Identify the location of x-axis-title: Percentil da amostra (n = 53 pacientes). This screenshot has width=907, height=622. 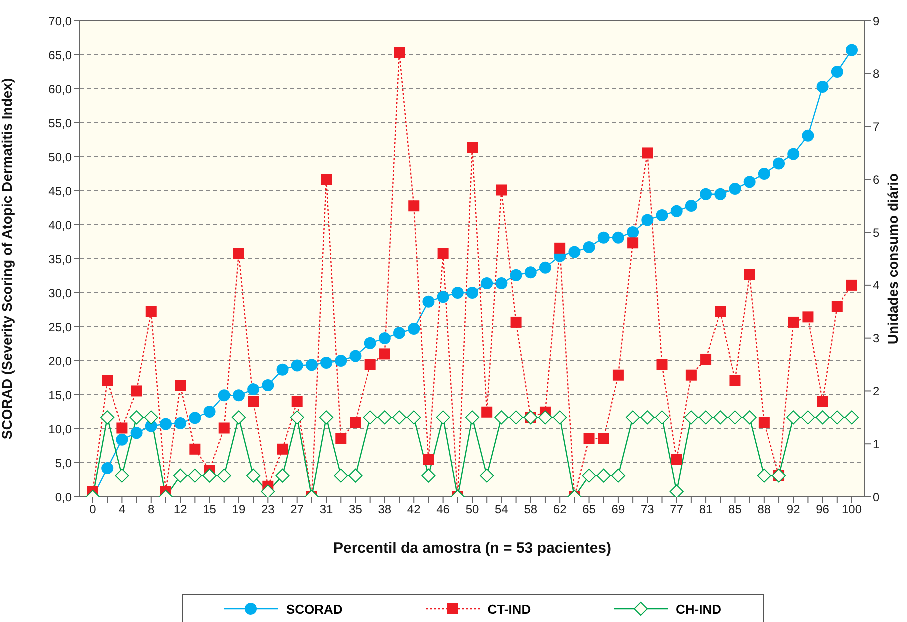
(472, 548).